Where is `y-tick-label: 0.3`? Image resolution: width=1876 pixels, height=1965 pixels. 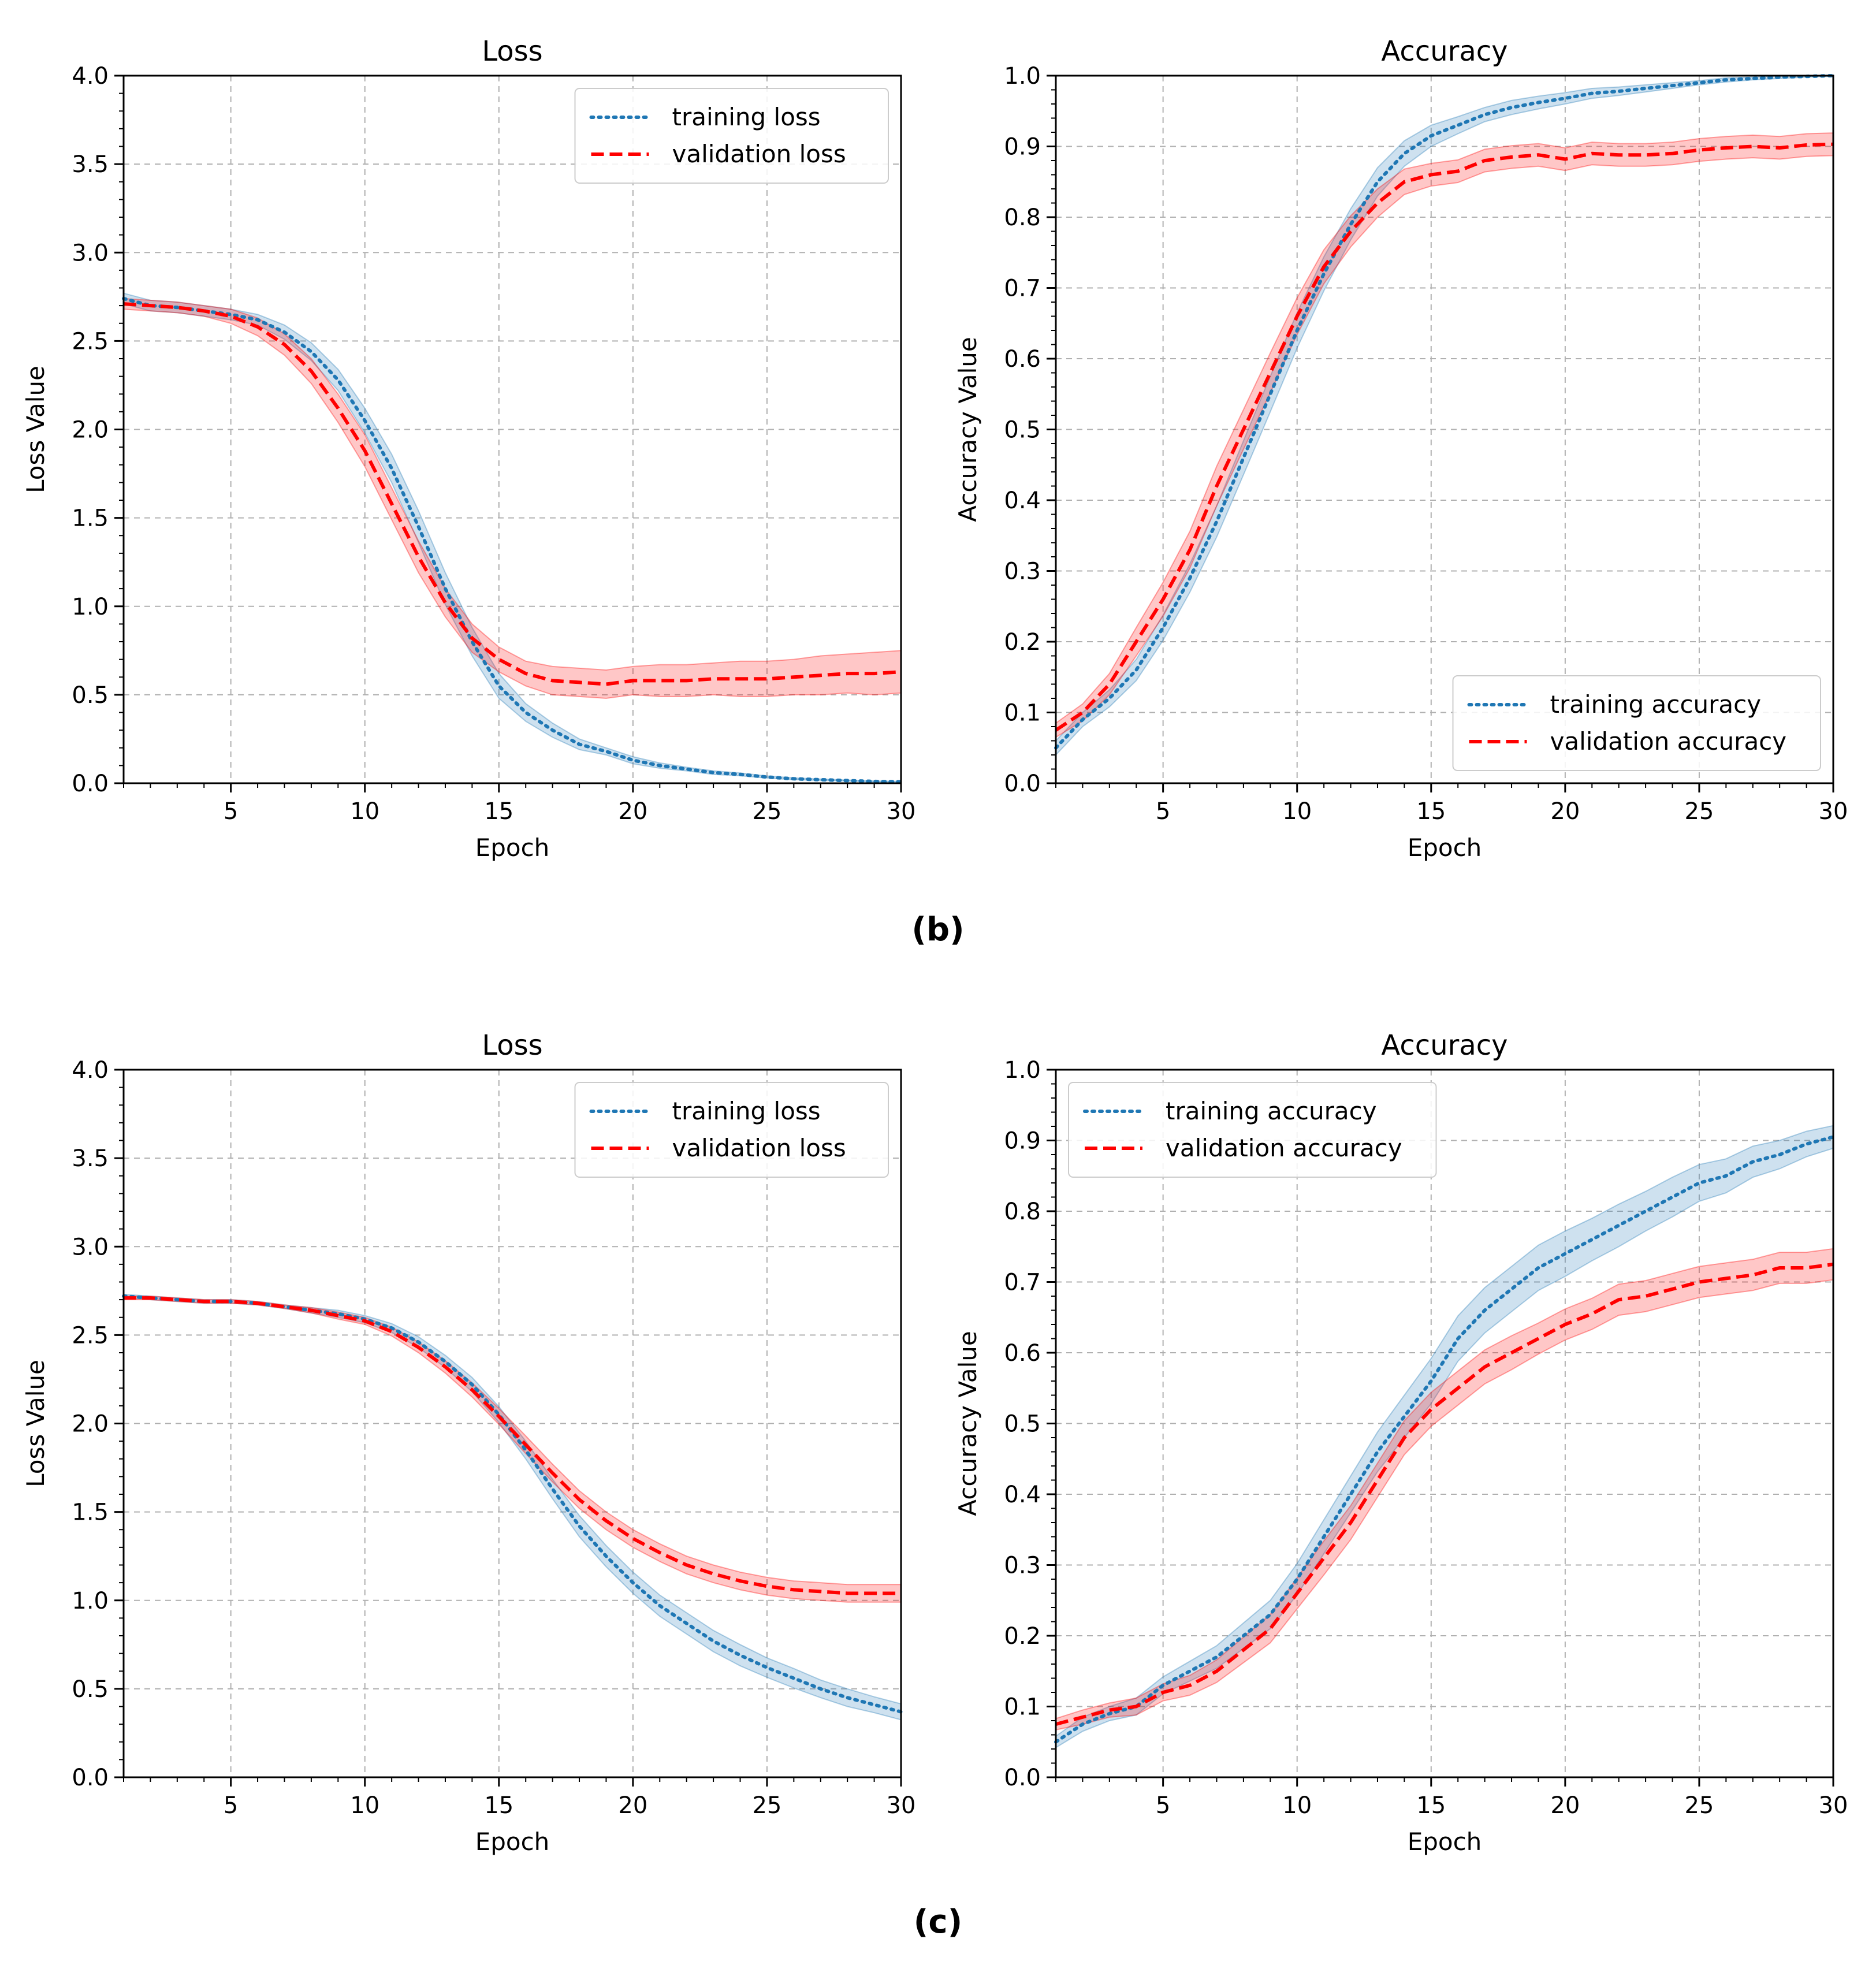 y-tick-label: 0.3 is located at coordinates (1022, 572).